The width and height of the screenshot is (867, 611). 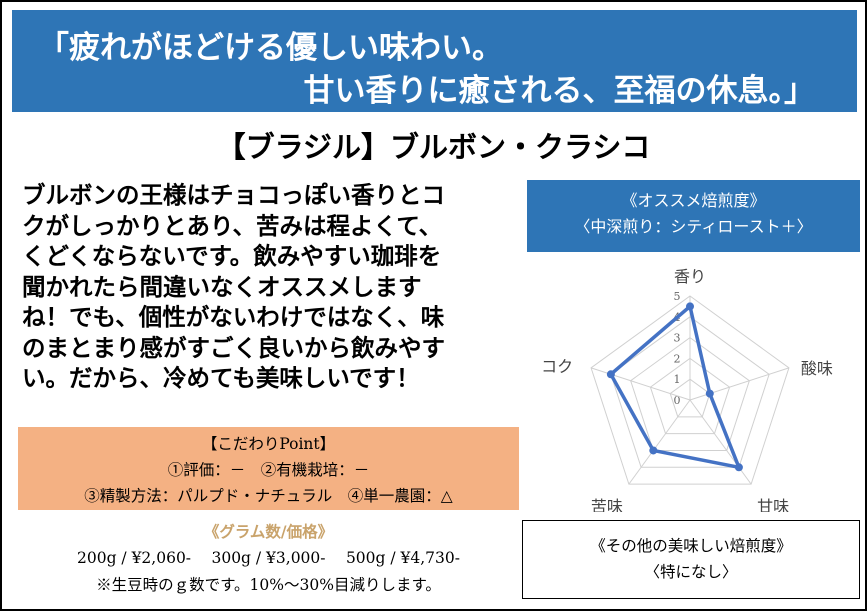 I want to click on description-line: 聞かれたら間違いなくオススメします, so click(x=222, y=286).